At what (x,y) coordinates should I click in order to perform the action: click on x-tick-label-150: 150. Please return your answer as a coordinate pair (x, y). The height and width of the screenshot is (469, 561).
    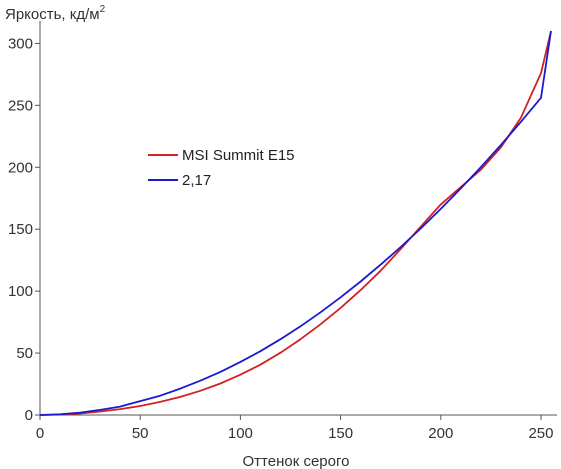
    Looking at the image, I should click on (340, 433).